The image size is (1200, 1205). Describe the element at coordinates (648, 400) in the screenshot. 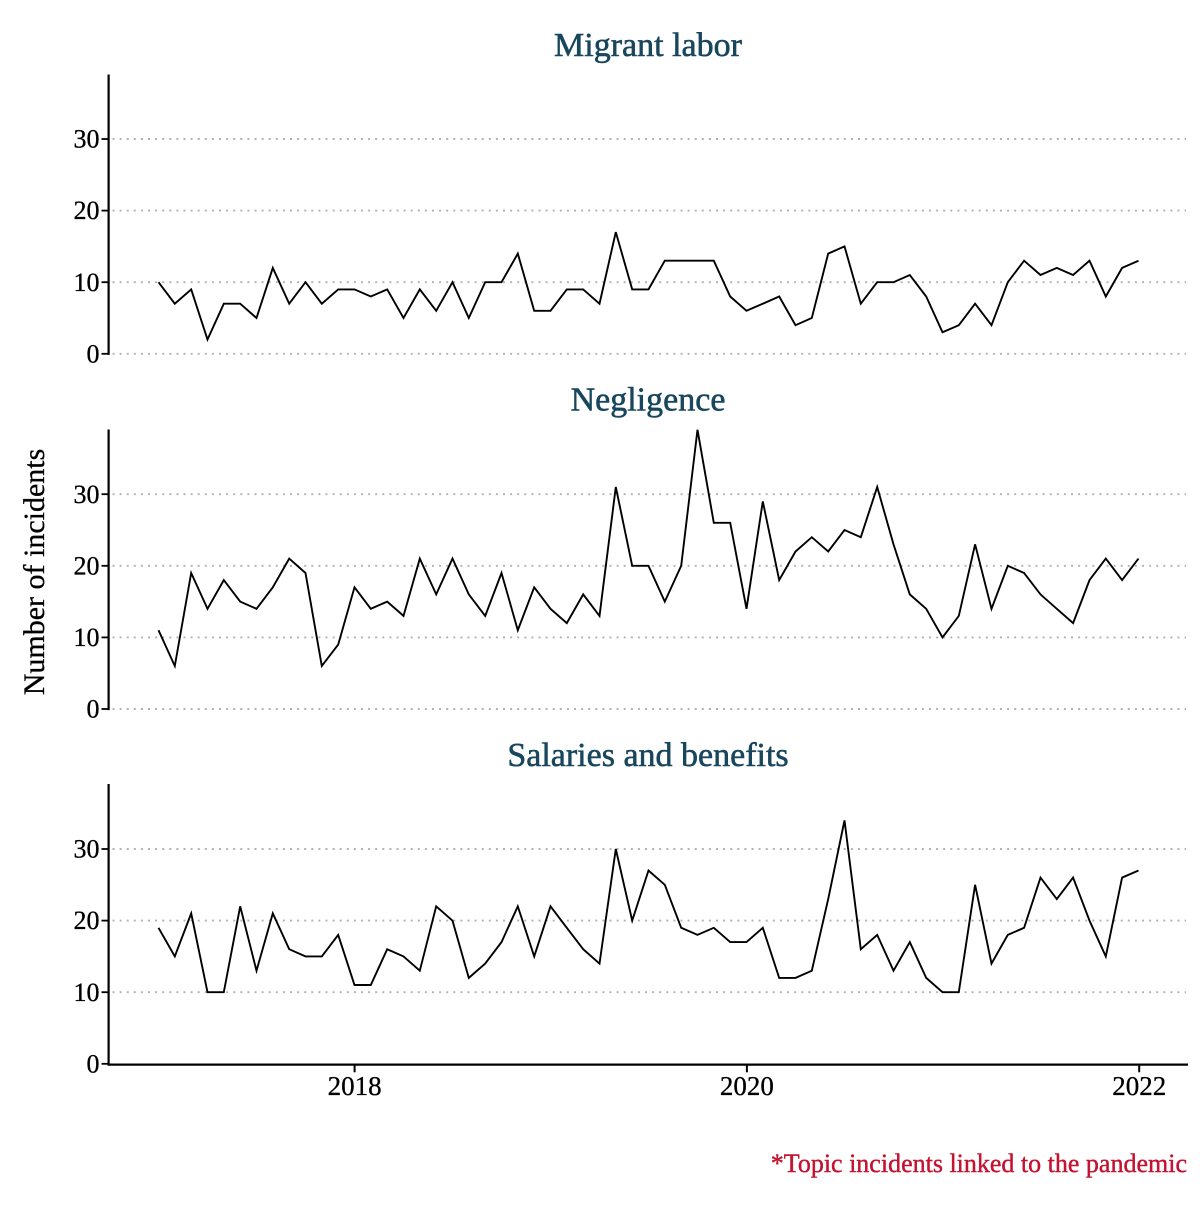

I see `svg-text: Negligence` at that location.